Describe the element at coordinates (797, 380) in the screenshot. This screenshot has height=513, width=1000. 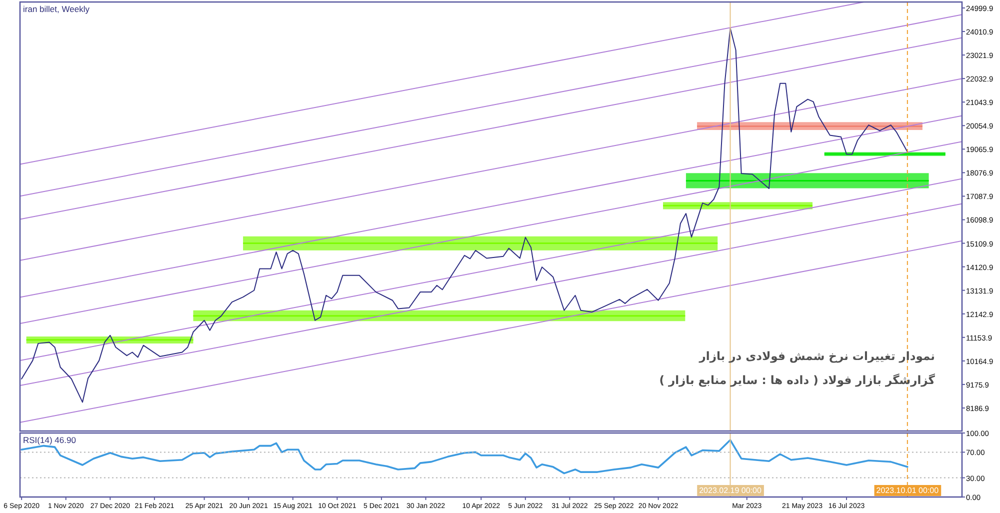
I see `annotation: گزارشگر بازار فولاد ( داده ها : سایر منابع بازار )` at that location.